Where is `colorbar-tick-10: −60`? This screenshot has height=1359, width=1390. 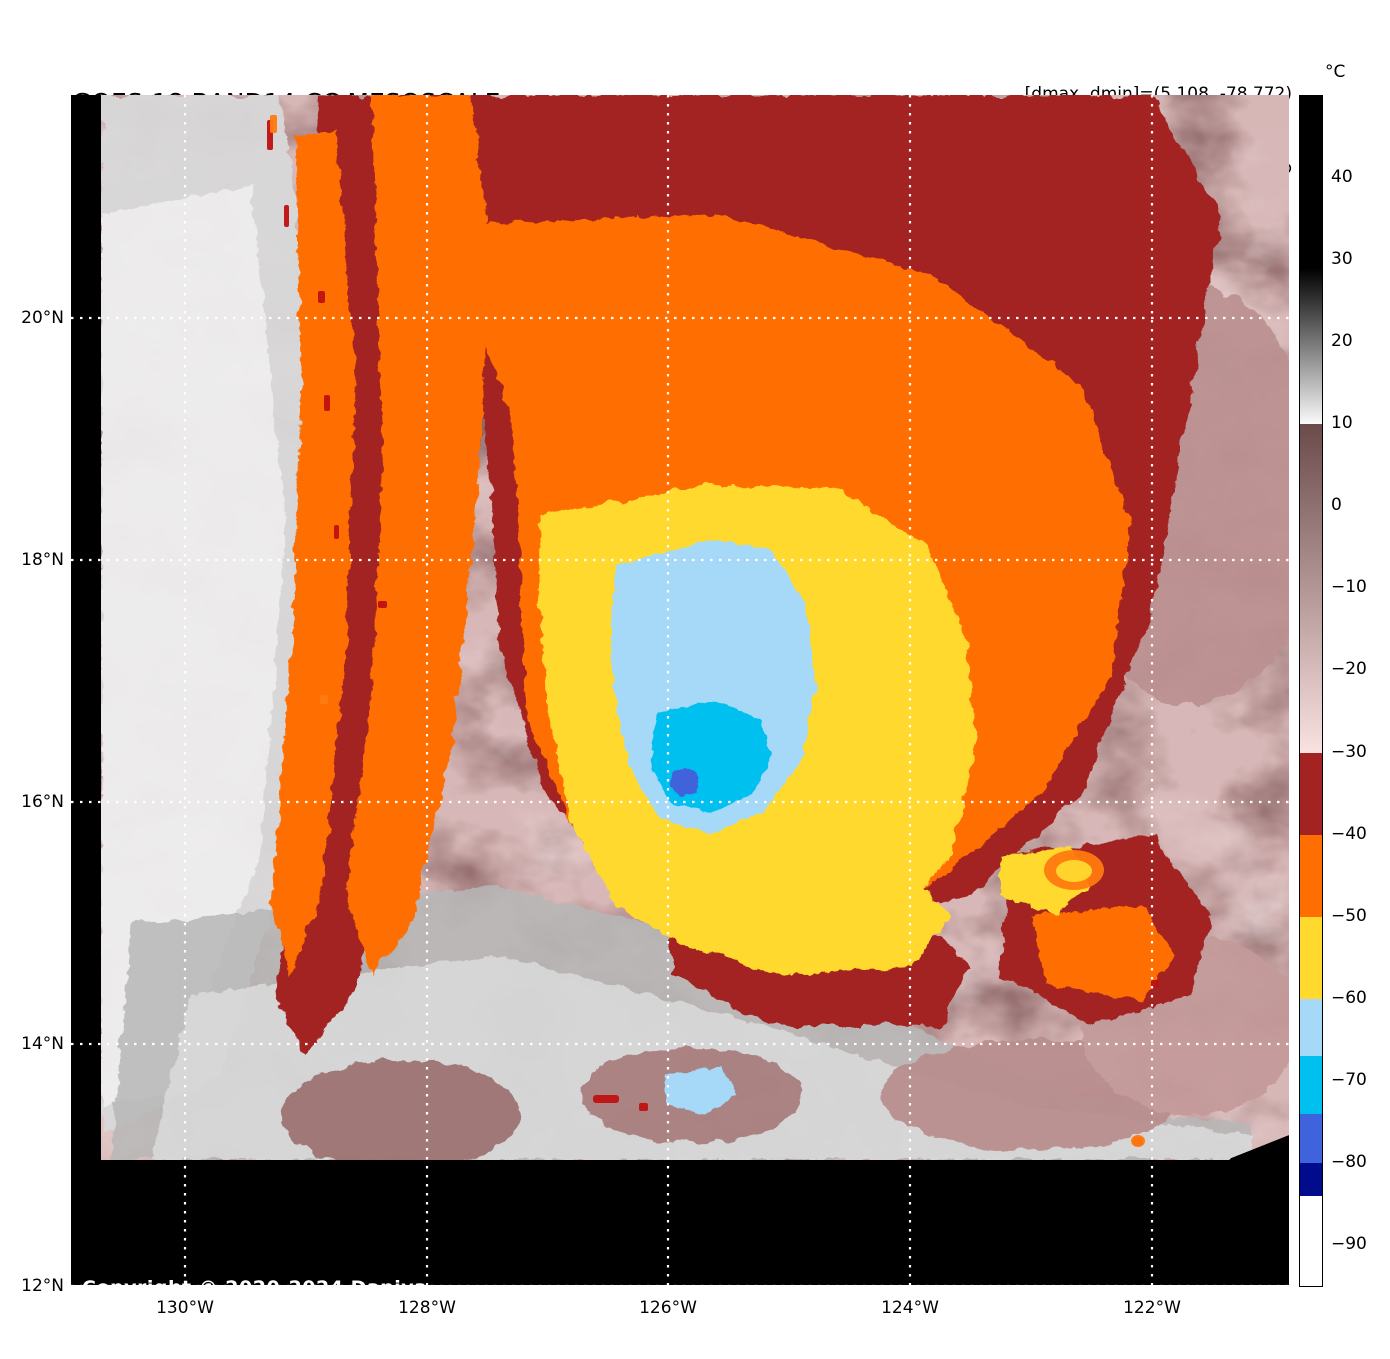
colorbar-tick-10: −60 is located at coordinates (1349, 997).